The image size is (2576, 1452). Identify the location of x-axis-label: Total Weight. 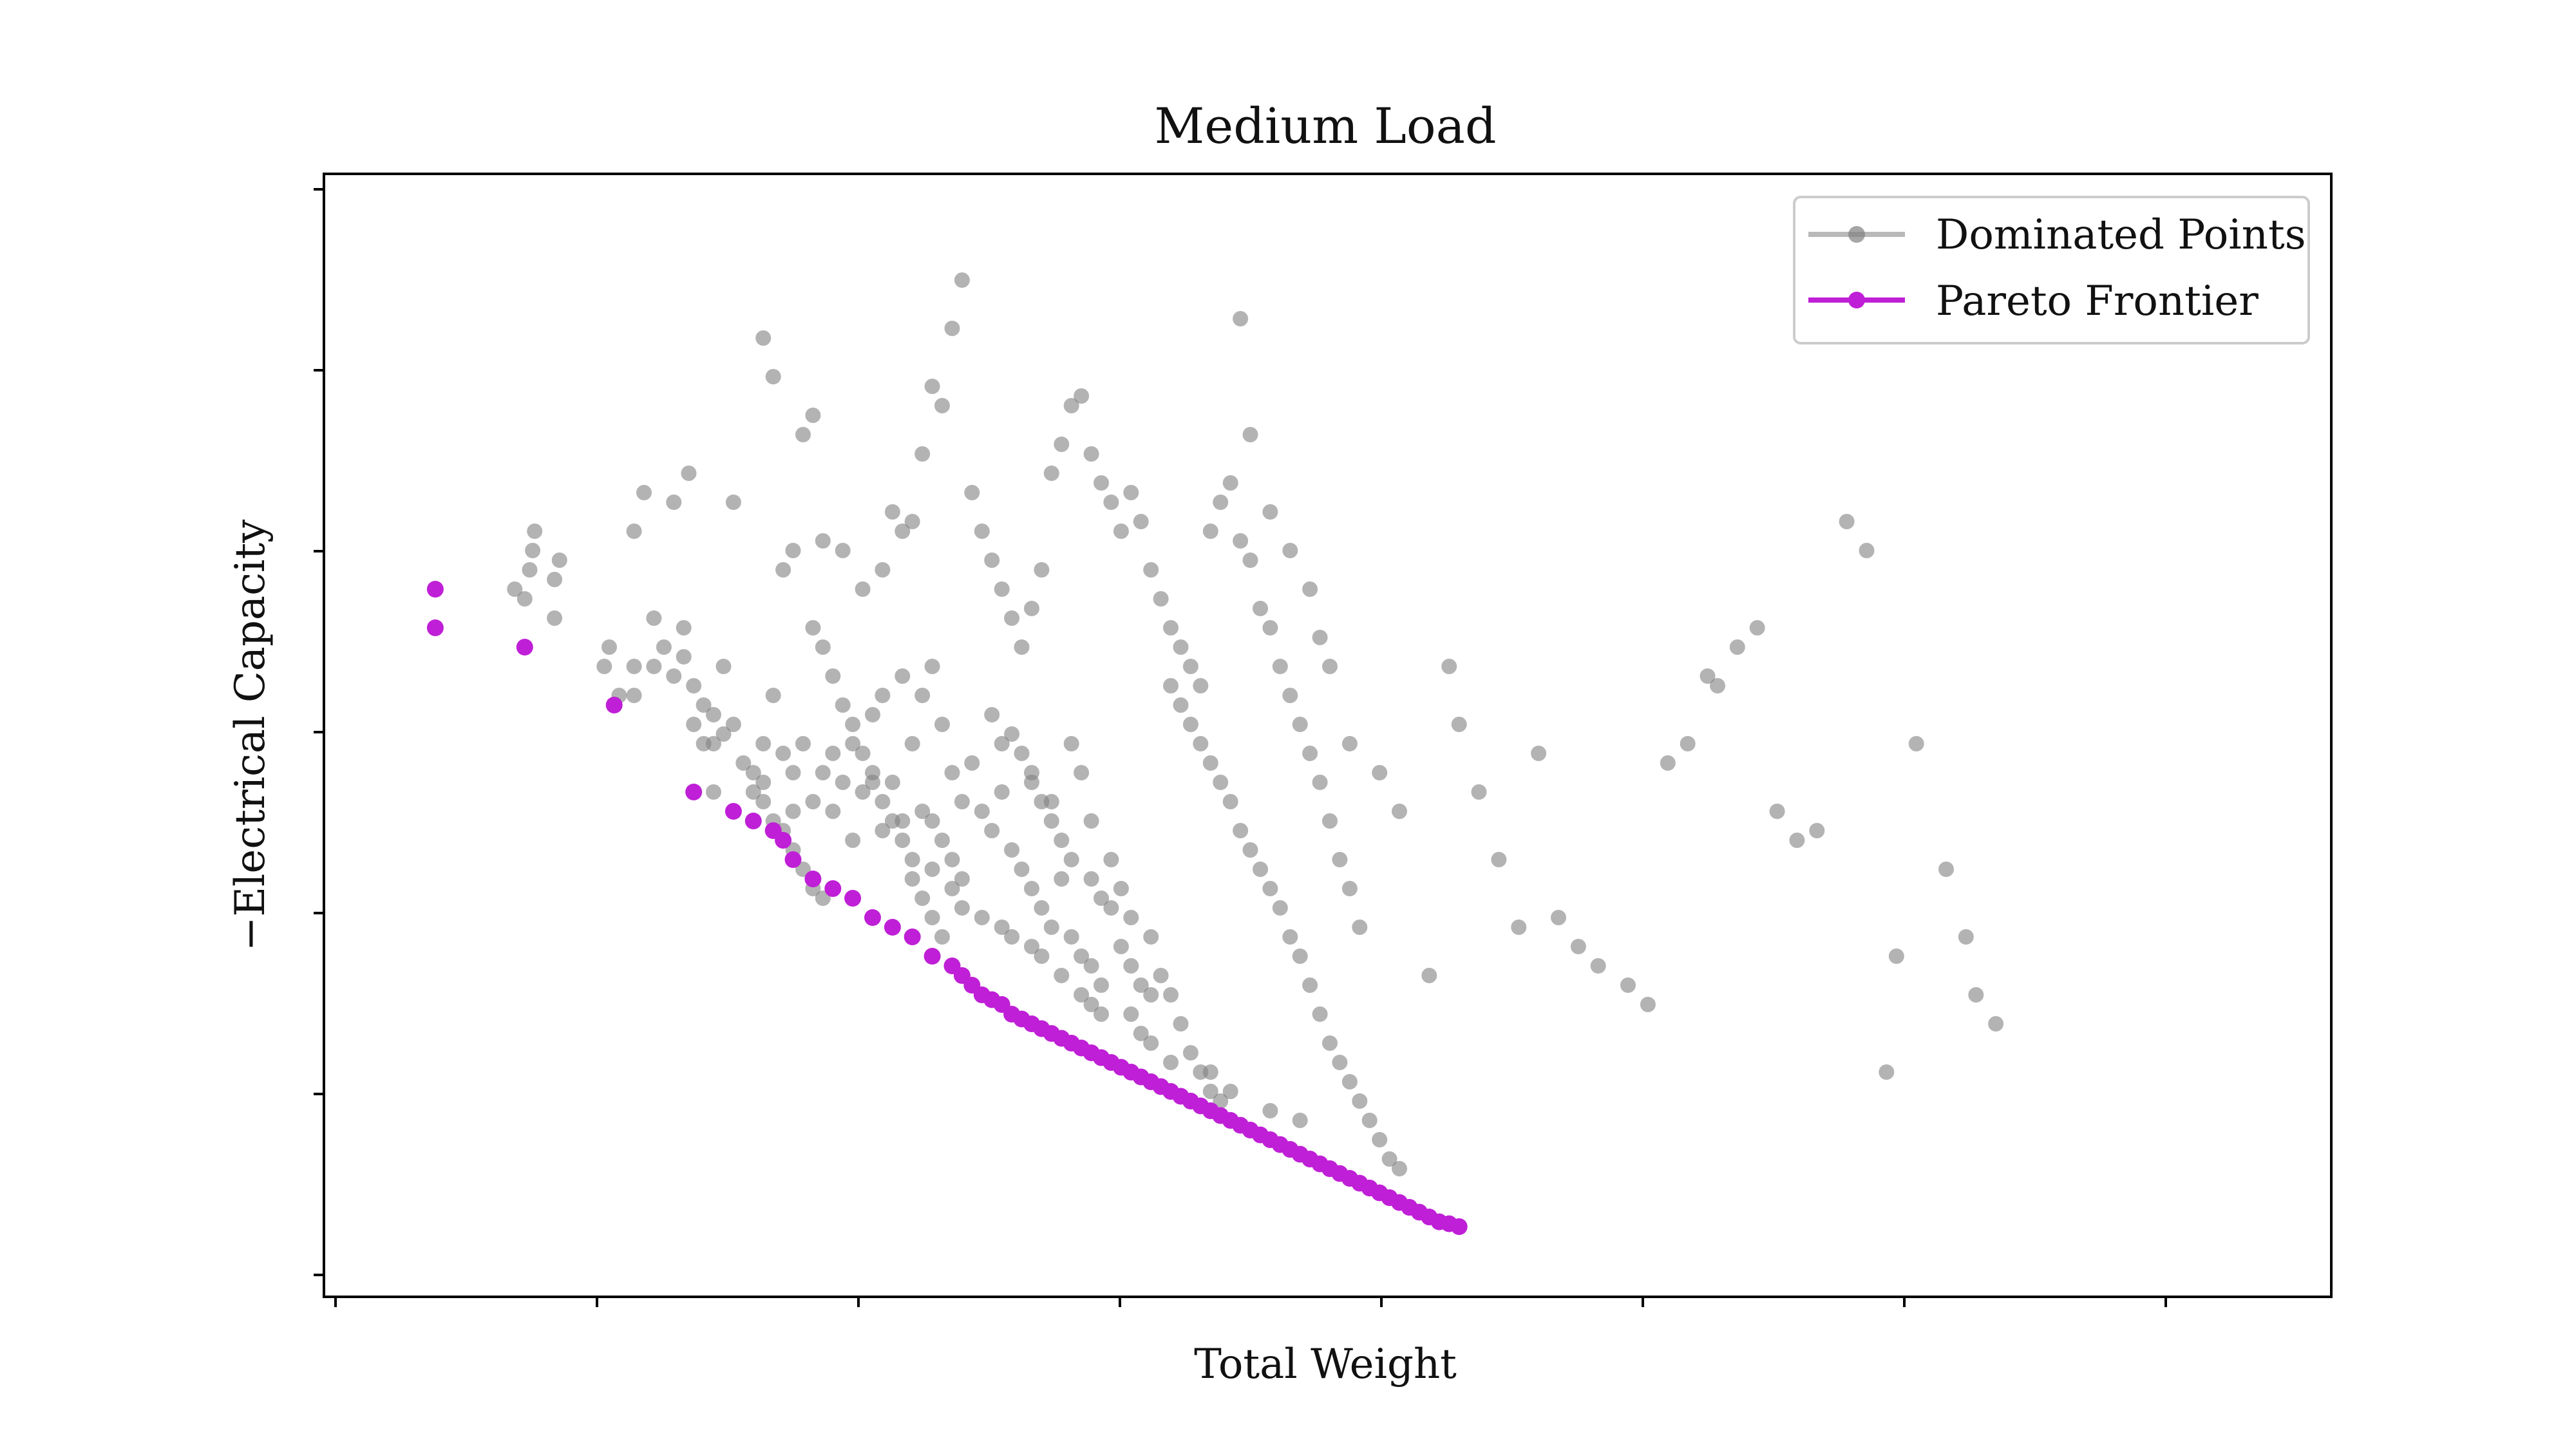
(1325, 1364).